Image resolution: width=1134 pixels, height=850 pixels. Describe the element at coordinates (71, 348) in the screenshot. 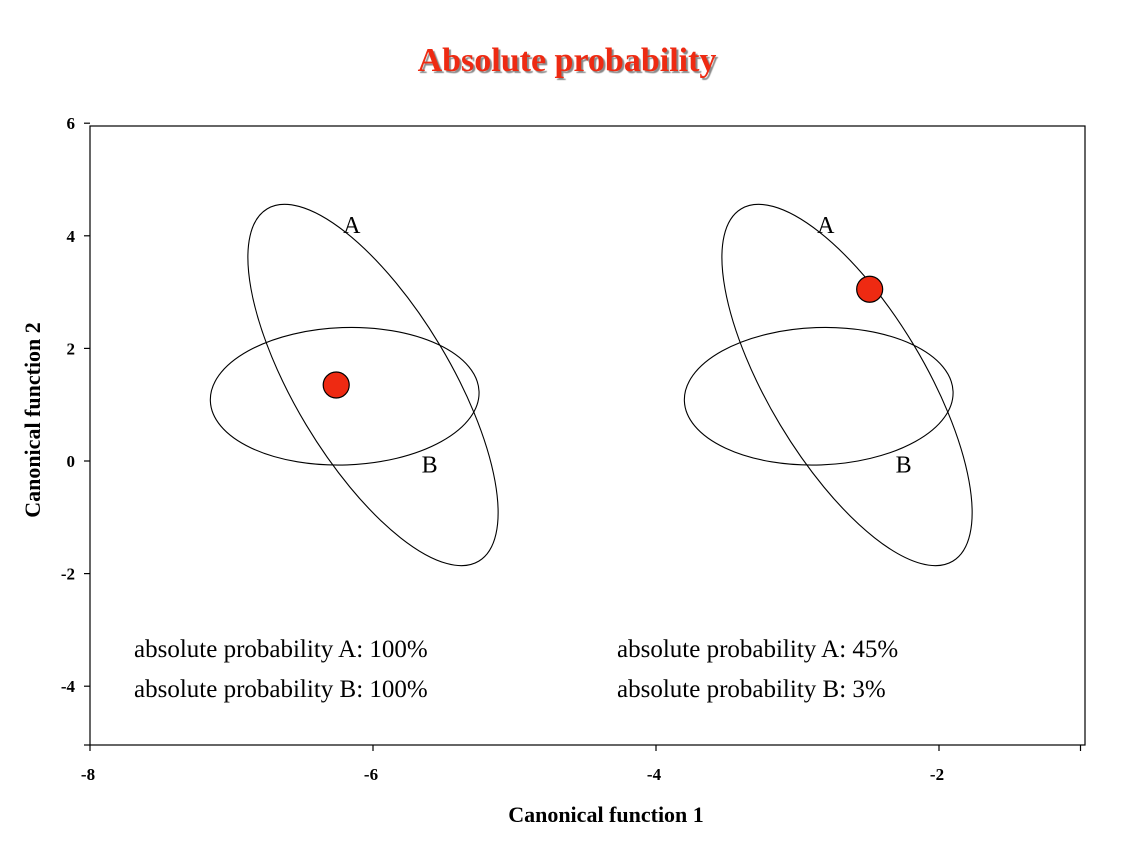

I see `y-tick-label: 2` at that location.